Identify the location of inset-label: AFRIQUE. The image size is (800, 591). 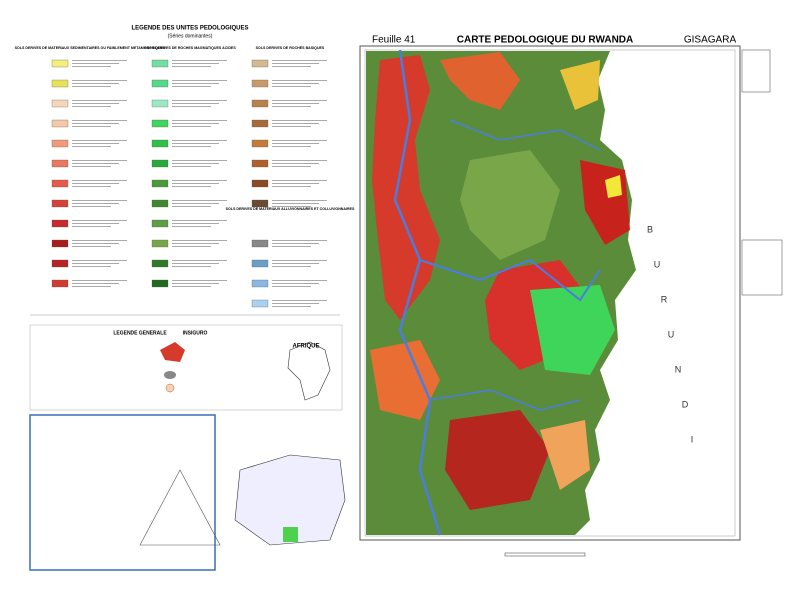
(306, 347).